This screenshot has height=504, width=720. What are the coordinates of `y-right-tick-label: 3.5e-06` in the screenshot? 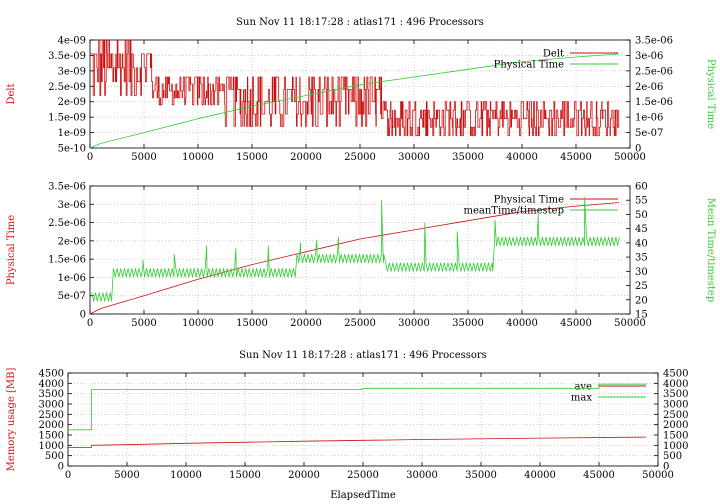 It's located at (654, 41).